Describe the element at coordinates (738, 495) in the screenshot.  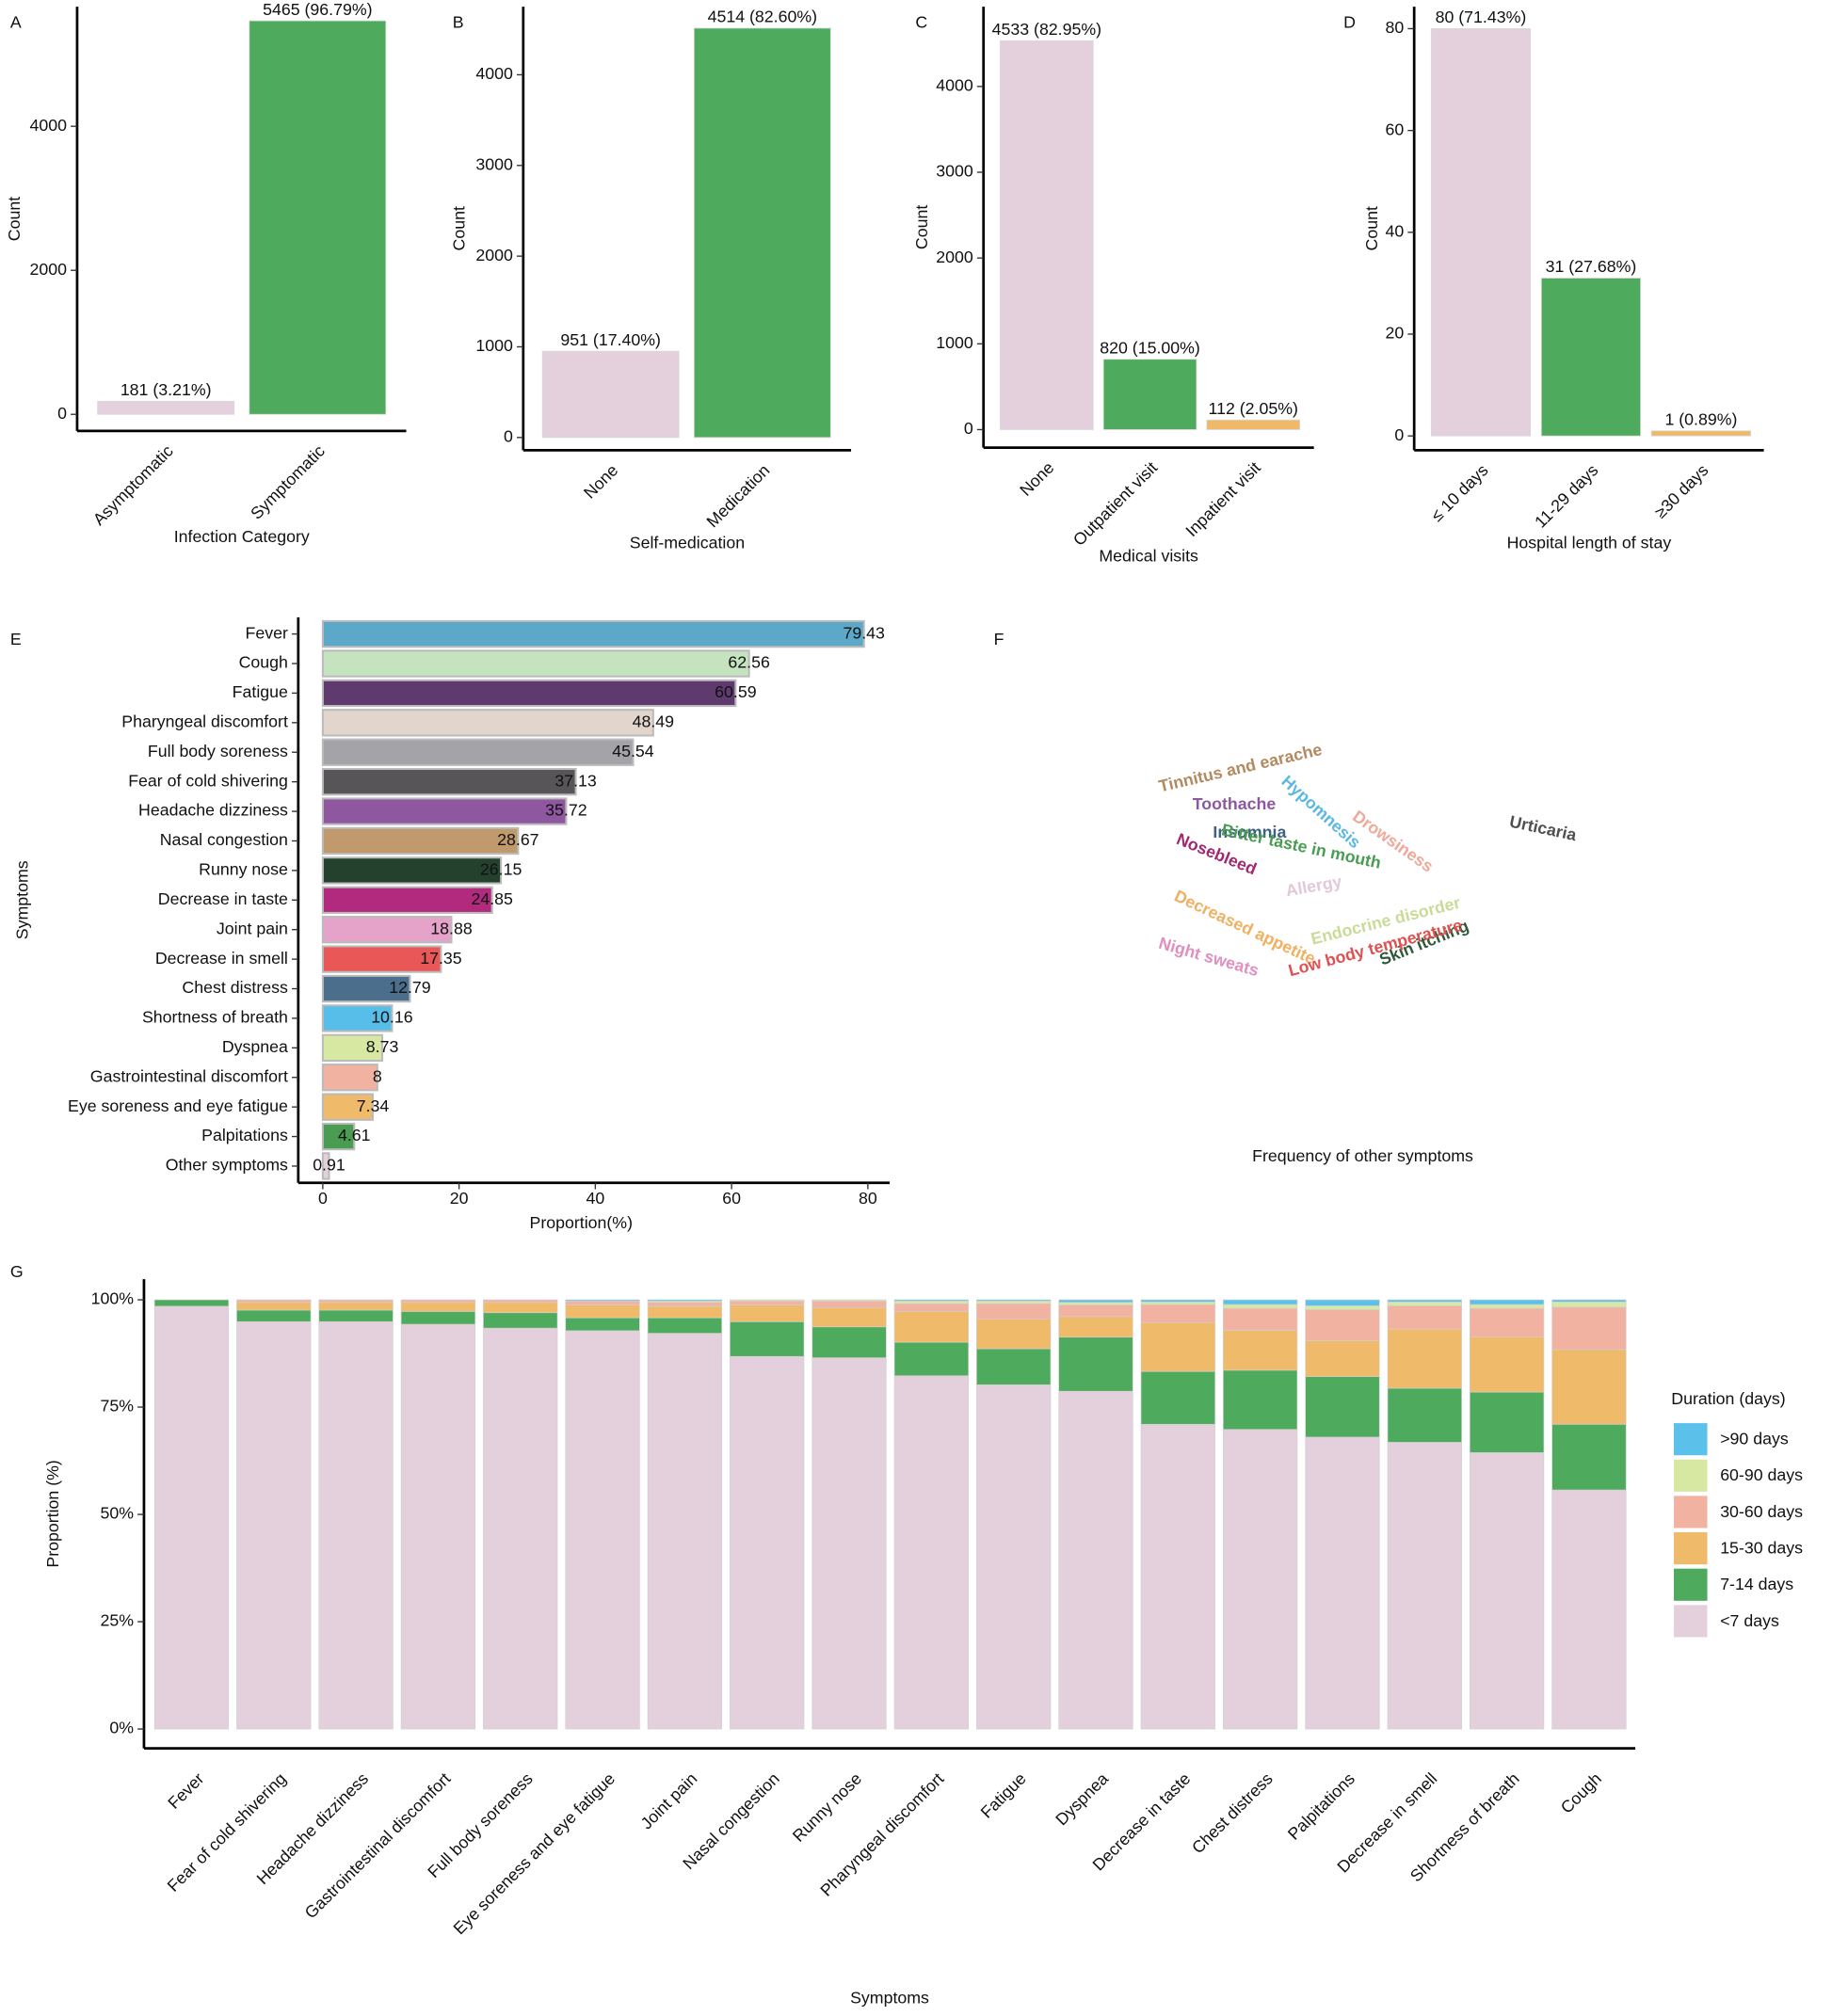
I see `x-tick-label: Medication` at that location.